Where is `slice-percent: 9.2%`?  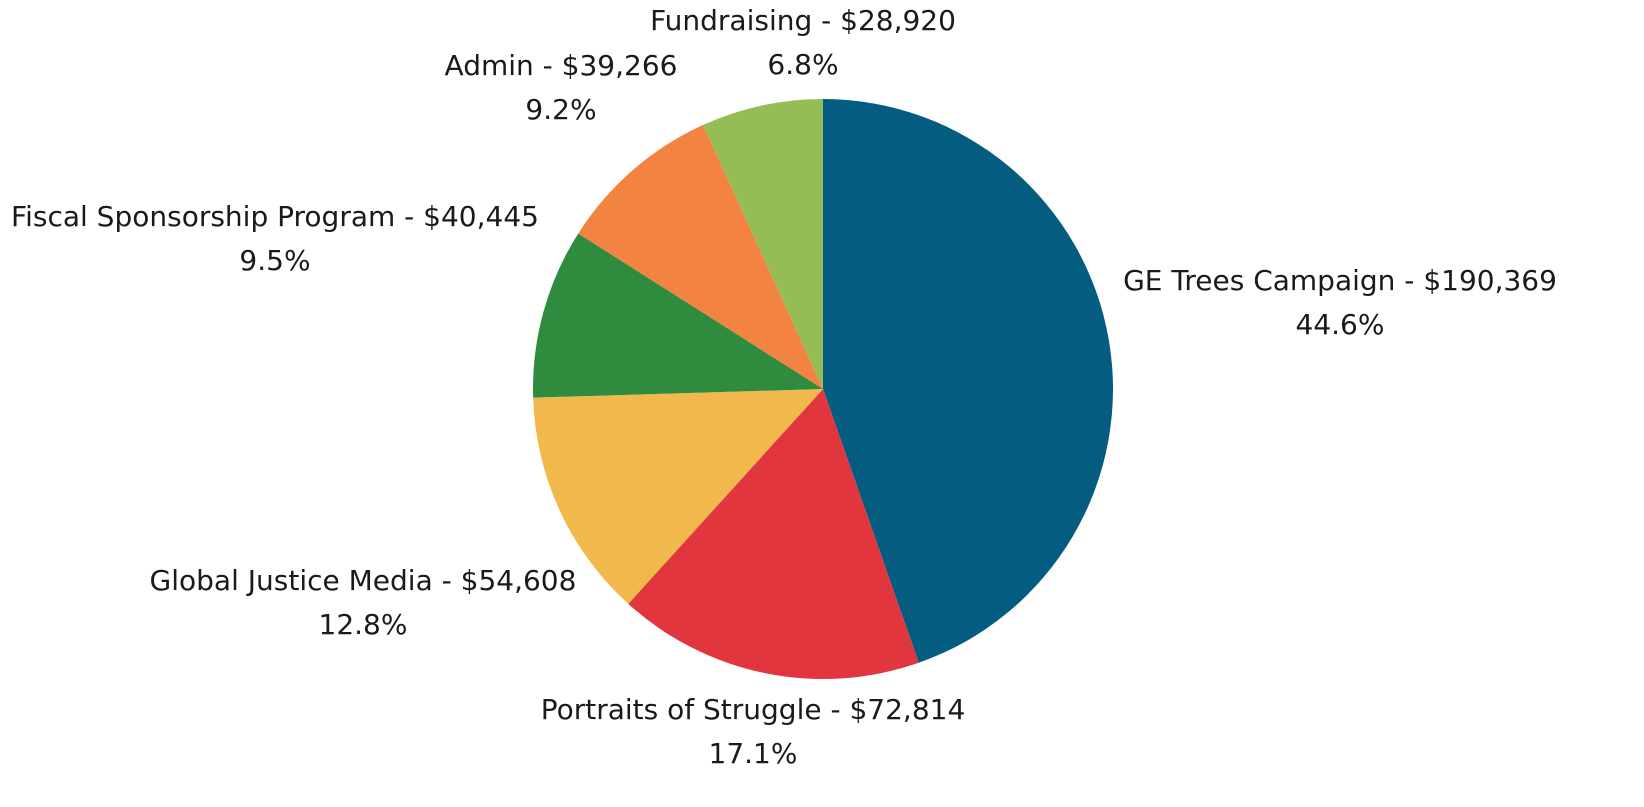 slice-percent: 9.2% is located at coordinates (560, 109).